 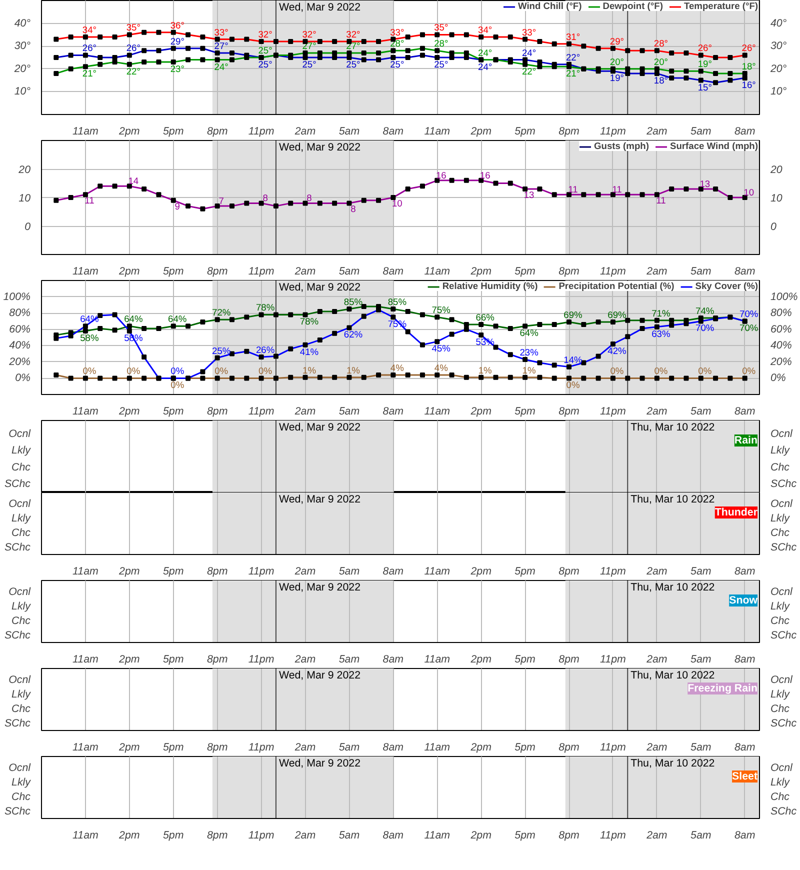 What do you see at coordinates (485, 175) in the screenshot?
I see `data-label: 16` at bounding box center [485, 175].